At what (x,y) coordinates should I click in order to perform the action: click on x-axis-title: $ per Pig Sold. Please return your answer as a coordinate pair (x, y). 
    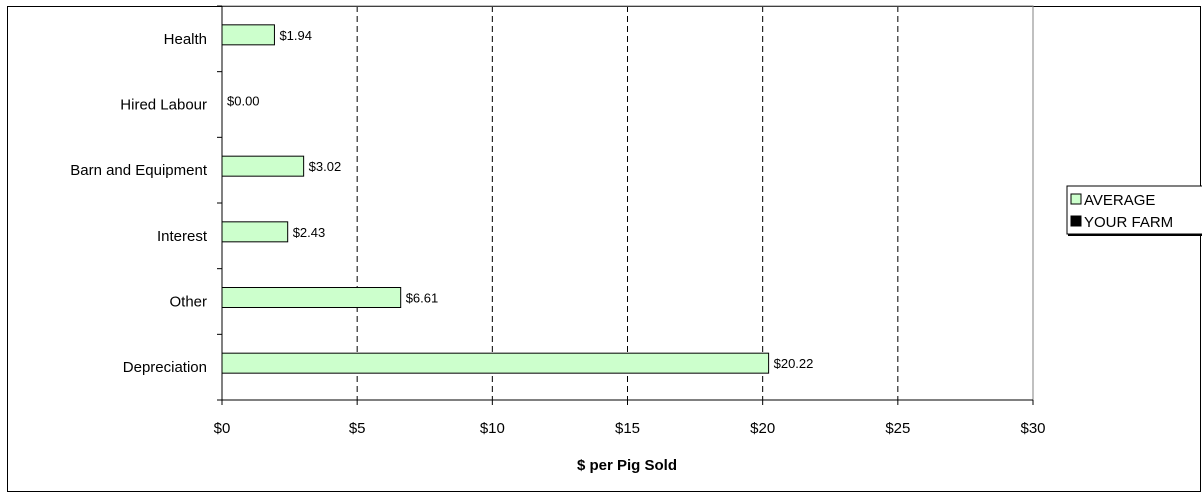
    Looking at the image, I should click on (627, 465).